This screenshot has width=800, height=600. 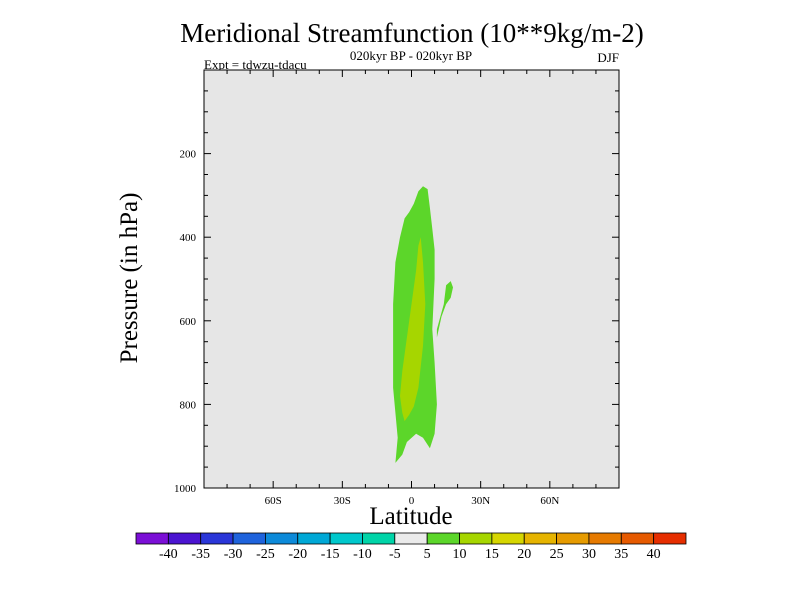 What do you see at coordinates (524, 554) in the screenshot?
I see `colorbar-label: 20` at bounding box center [524, 554].